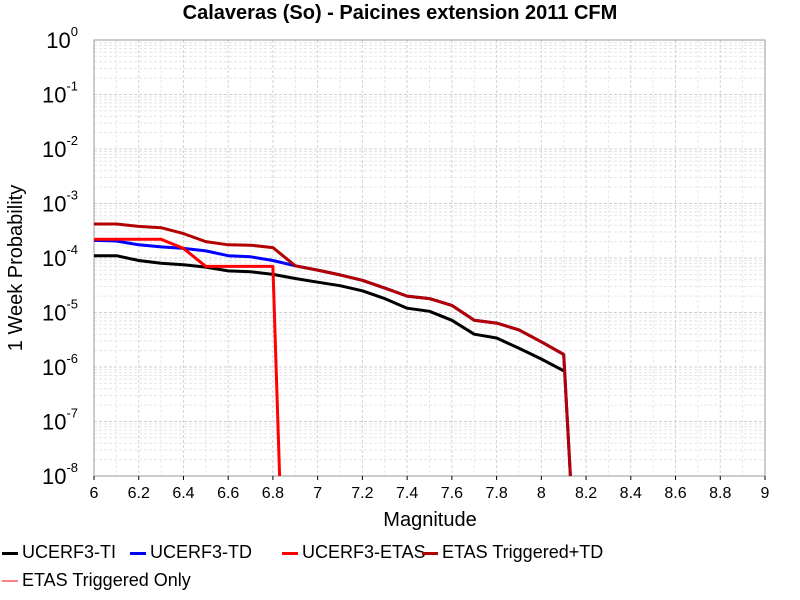 The image size is (800, 600). I want to click on legend-item: ETAS Triggered+TD, so click(512, 552).